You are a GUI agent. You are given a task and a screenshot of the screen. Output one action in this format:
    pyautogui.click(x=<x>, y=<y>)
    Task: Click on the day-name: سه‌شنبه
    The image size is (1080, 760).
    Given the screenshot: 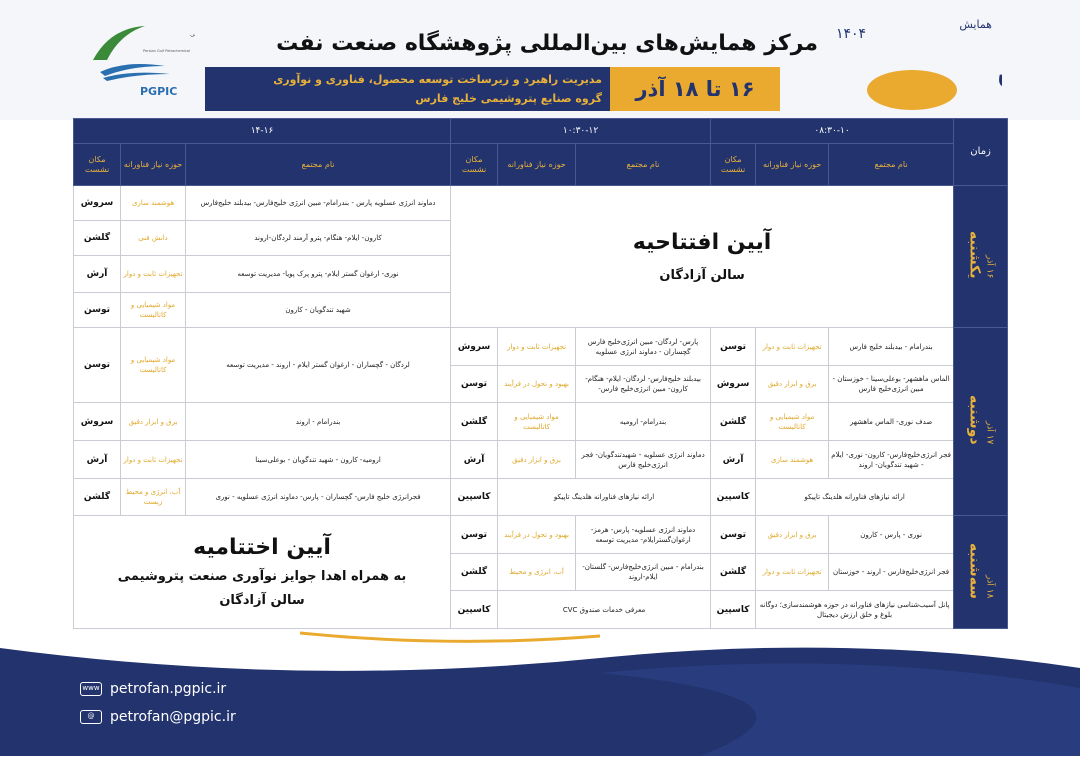 What is the action you would take?
    pyautogui.click(x=974, y=570)
    